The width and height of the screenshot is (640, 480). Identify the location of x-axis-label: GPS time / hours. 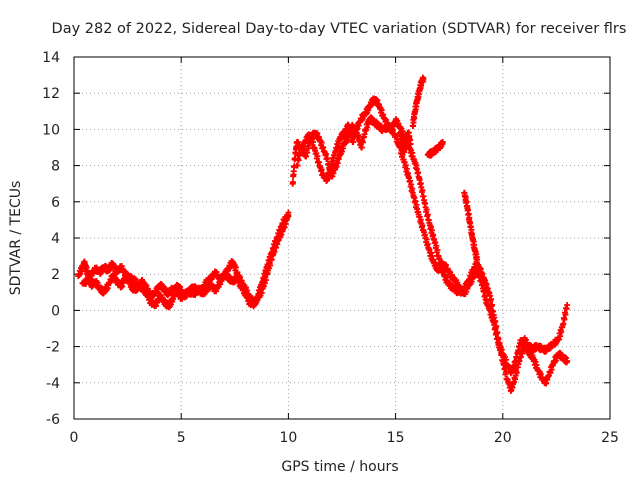
(339, 467).